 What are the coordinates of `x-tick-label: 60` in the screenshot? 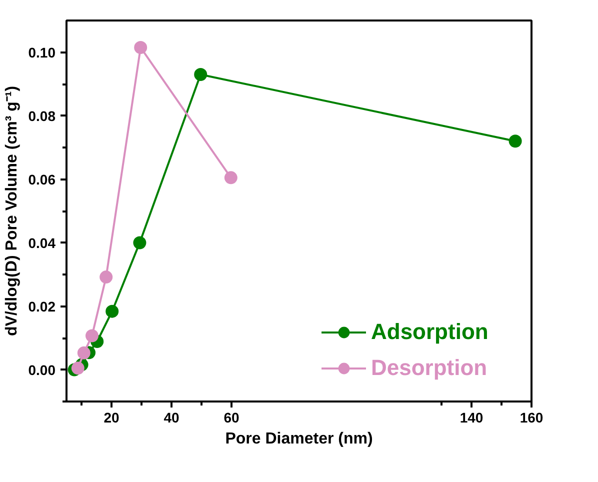 It's located at (232, 418).